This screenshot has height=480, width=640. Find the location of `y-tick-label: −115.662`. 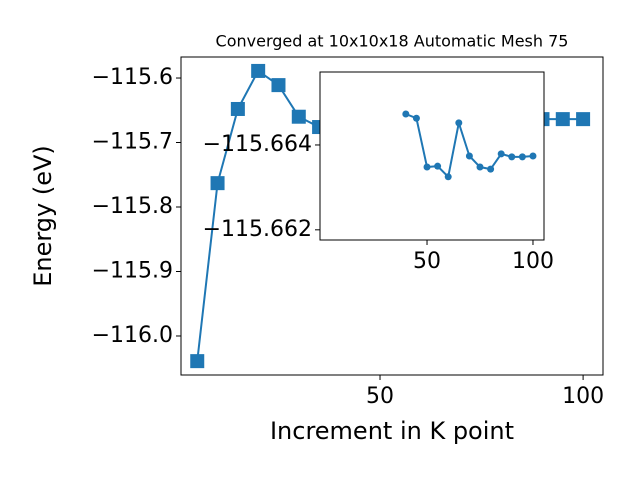

y-tick-label: −115.662 is located at coordinates (257, 229).